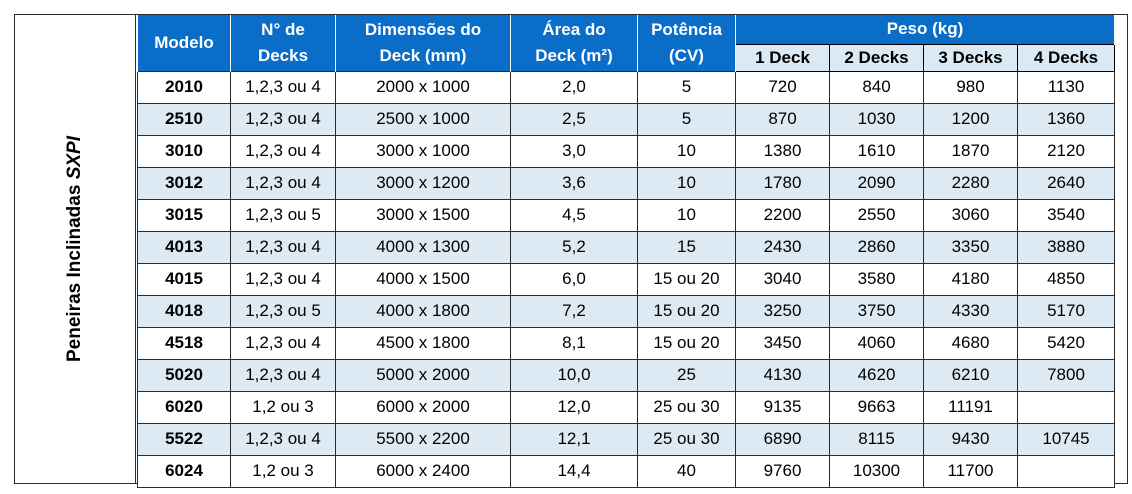 This screenshot has height=494, width=1132. What do you see at coordinates (970, 407) in the screenshot?
I see `cell-weight-3decks: 11191` at bounding box center [970, 407].